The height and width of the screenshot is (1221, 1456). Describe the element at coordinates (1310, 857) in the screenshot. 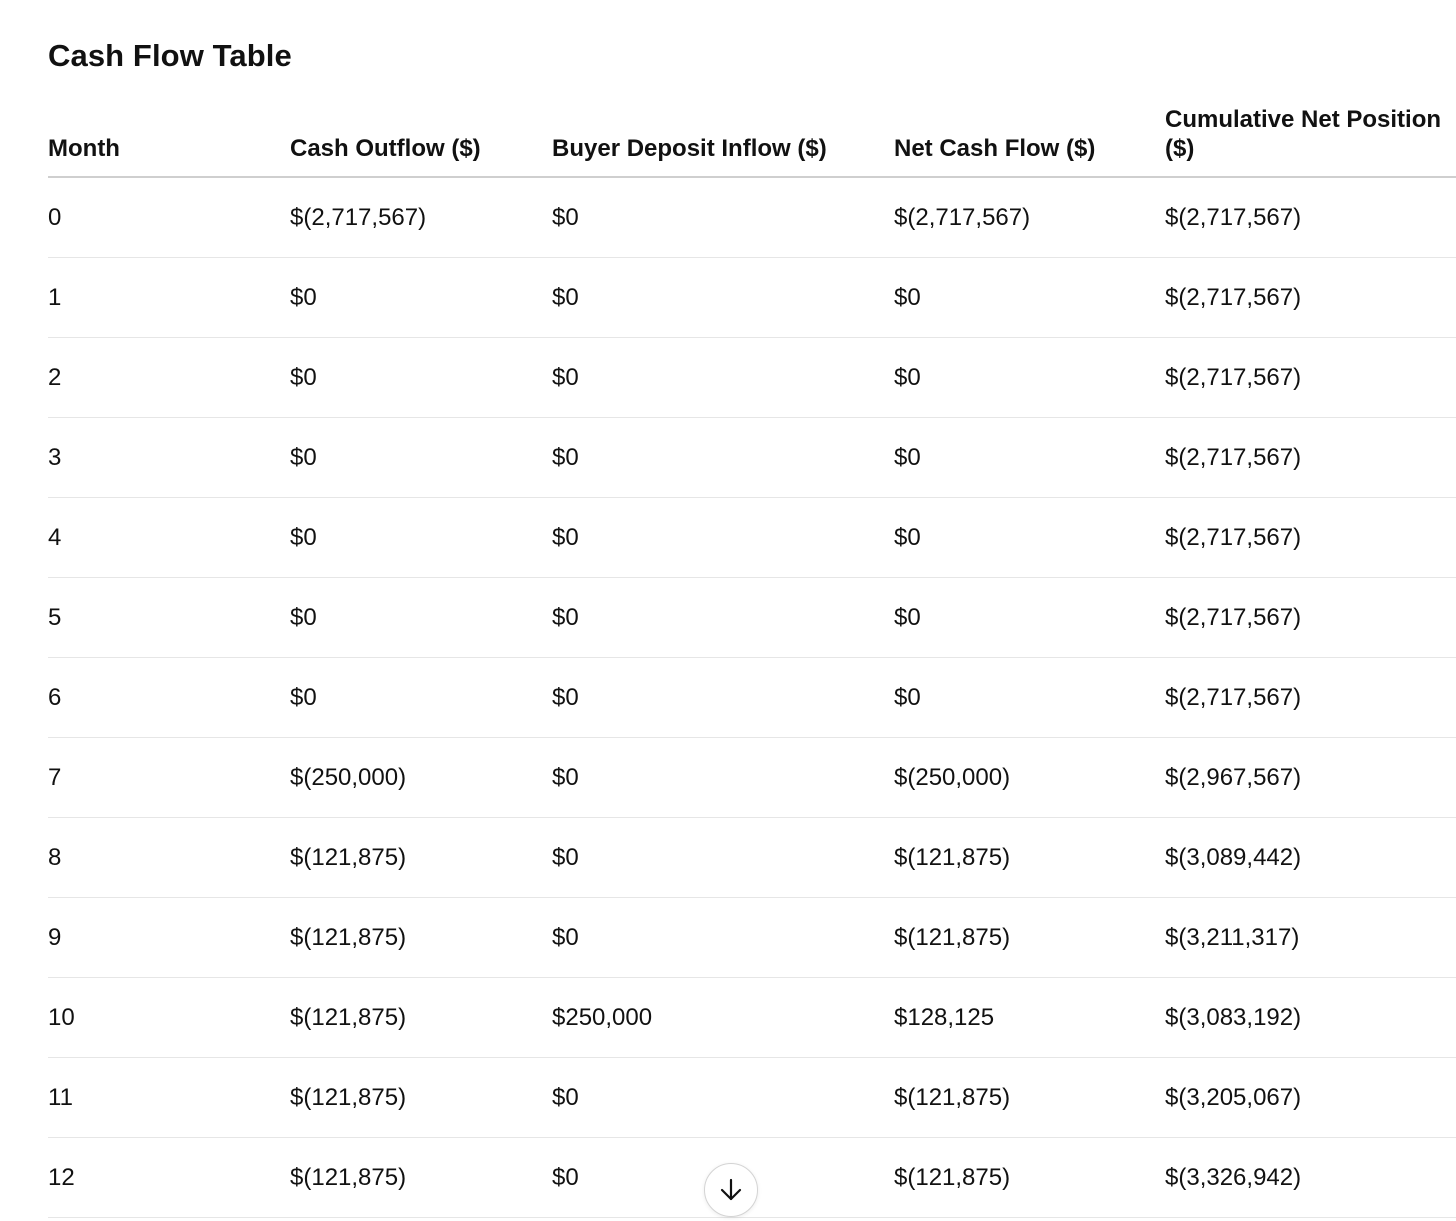

I see `cell-cumulative-net-position: $(3,089,442)` at that location.